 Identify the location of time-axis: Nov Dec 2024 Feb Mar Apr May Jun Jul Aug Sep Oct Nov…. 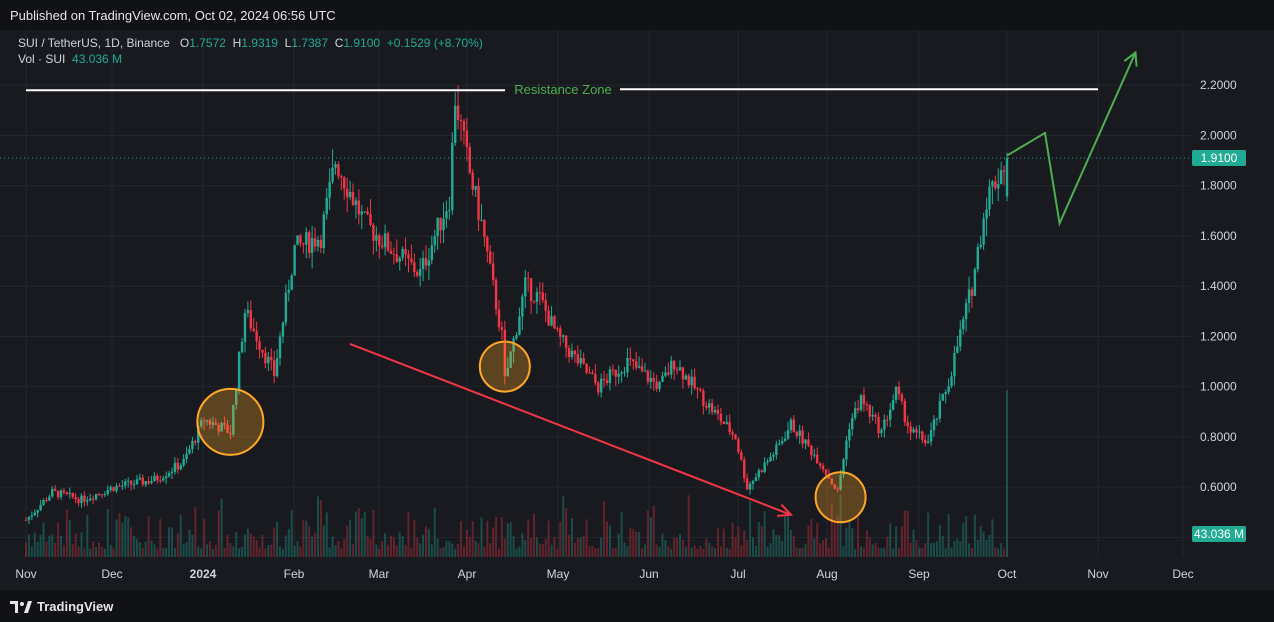
(604, 574).